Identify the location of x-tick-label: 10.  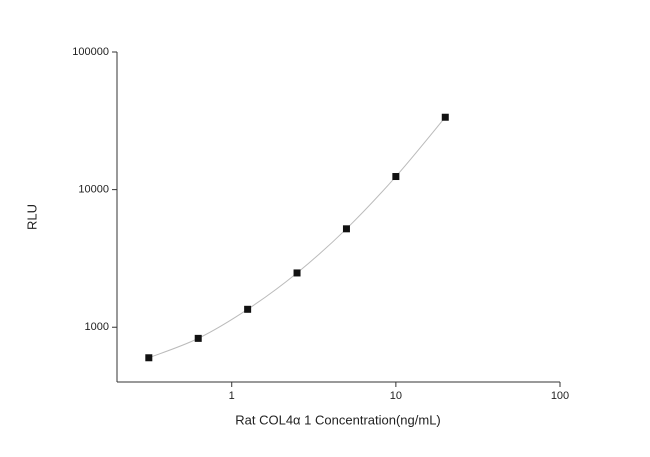
(396, 396).